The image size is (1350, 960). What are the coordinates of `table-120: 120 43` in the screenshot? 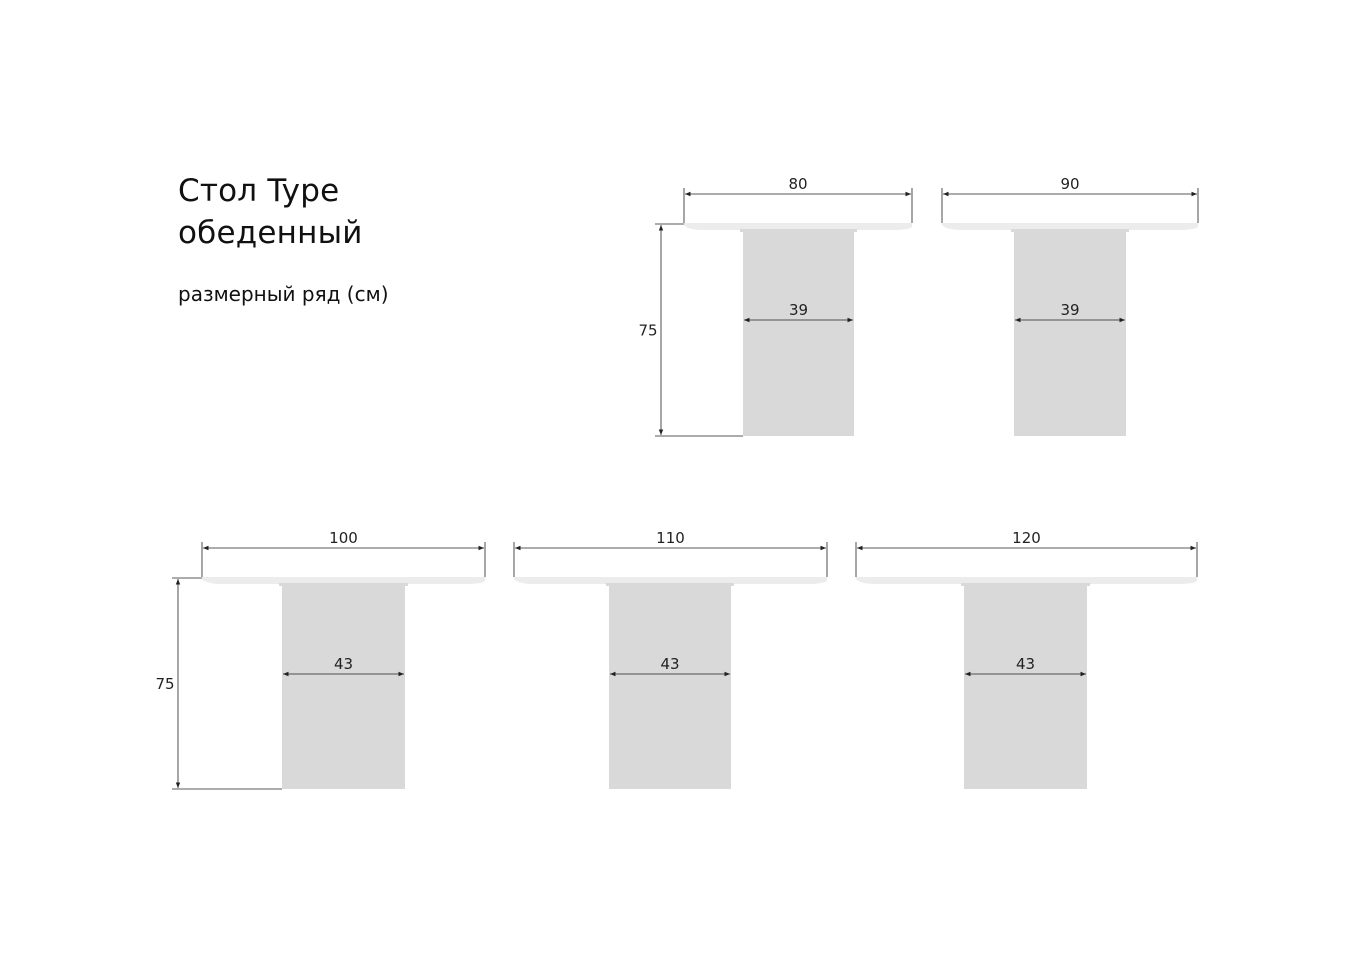 It's located at (1026, 659).